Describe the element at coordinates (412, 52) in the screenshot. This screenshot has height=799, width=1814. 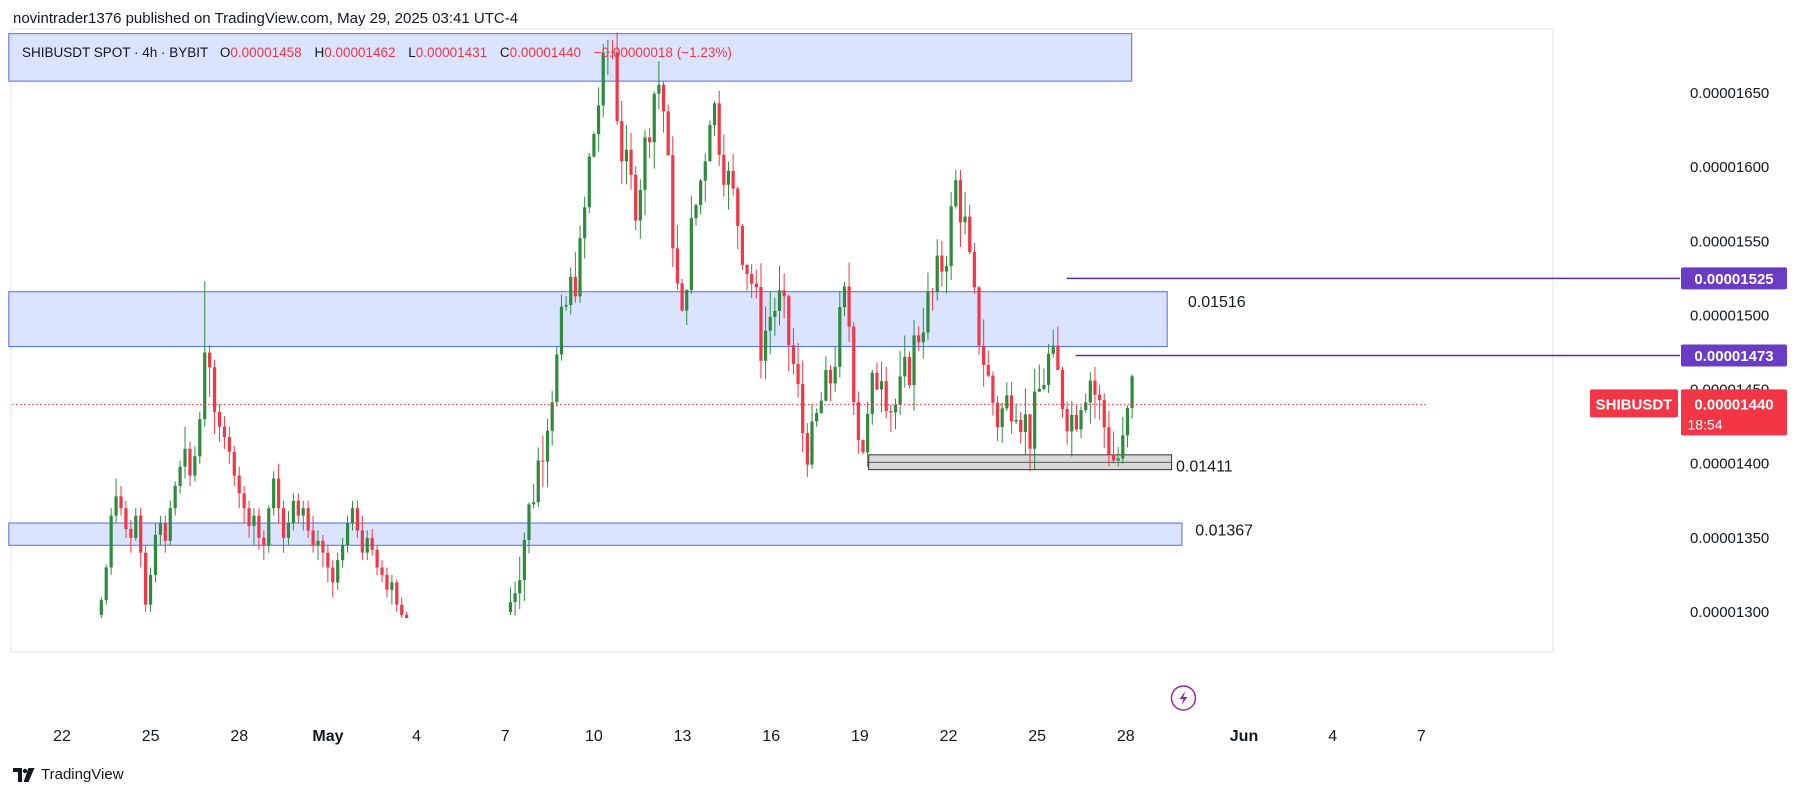
I see `ohlc-low-key: L` at that location.